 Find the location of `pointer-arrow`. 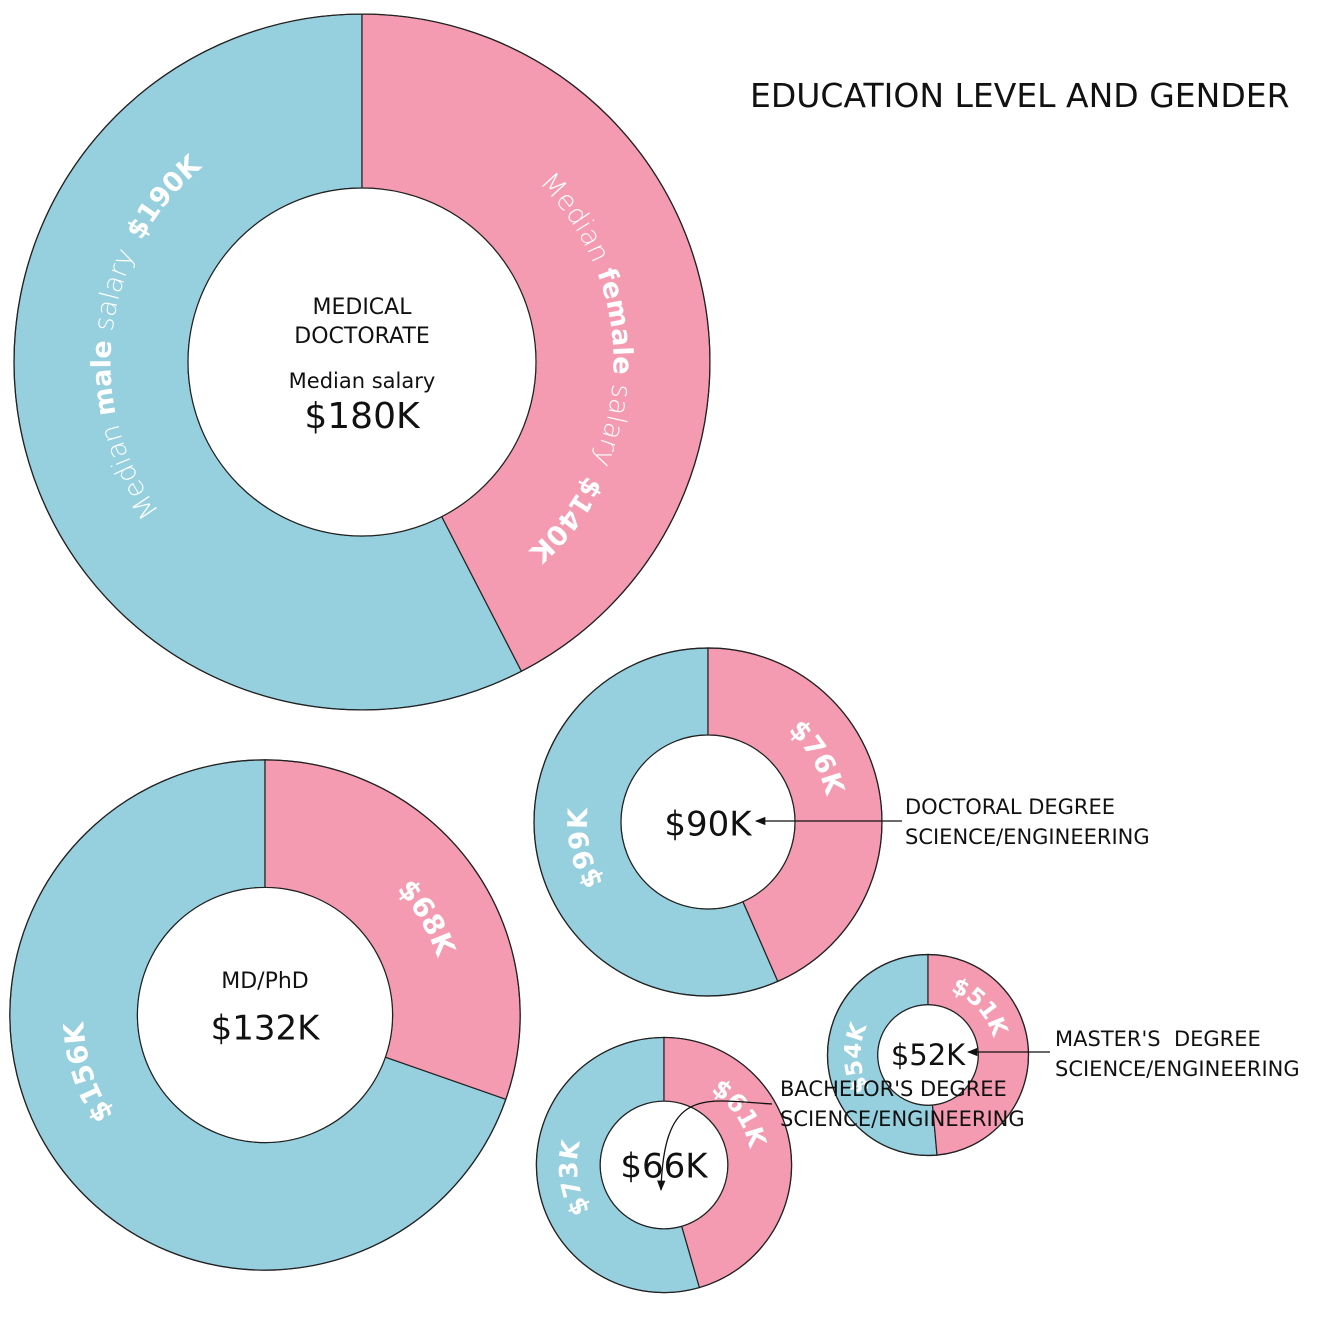

pointer-arrow is located at coordinates (715, 1146).